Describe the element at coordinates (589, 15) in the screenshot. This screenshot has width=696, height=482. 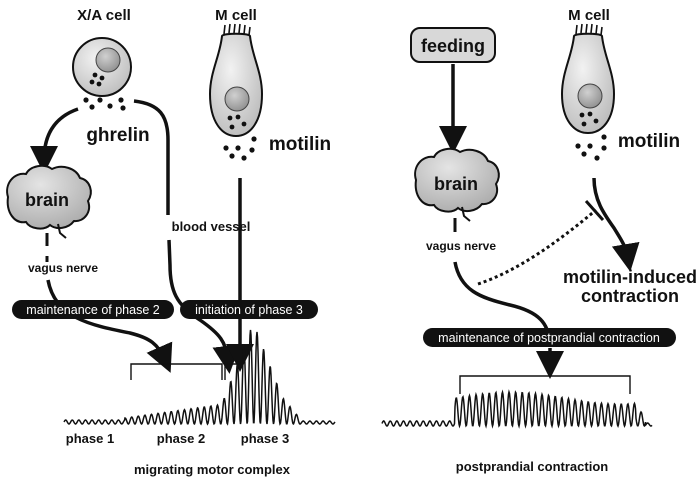
I see `m-cell-right-label: M cell` at that location.